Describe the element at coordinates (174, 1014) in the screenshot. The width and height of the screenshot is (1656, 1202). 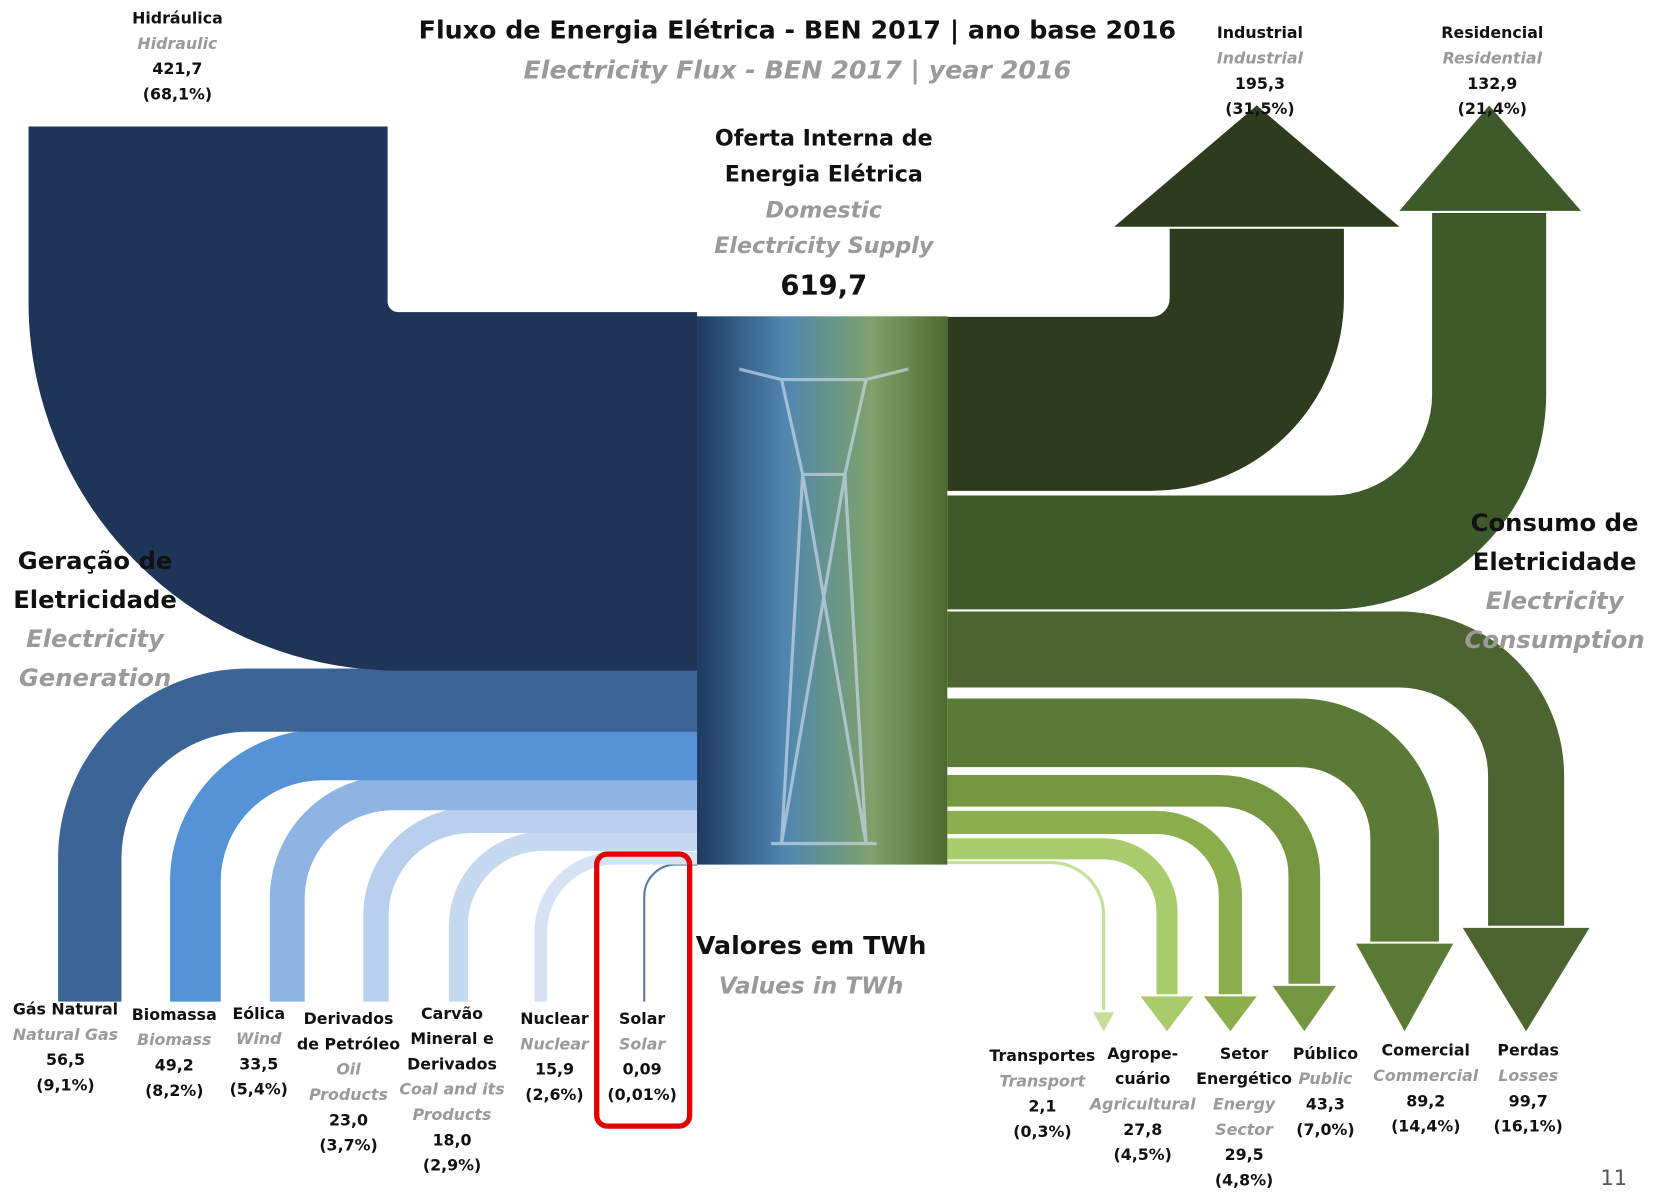
I see `label: Biomassa` at that location.